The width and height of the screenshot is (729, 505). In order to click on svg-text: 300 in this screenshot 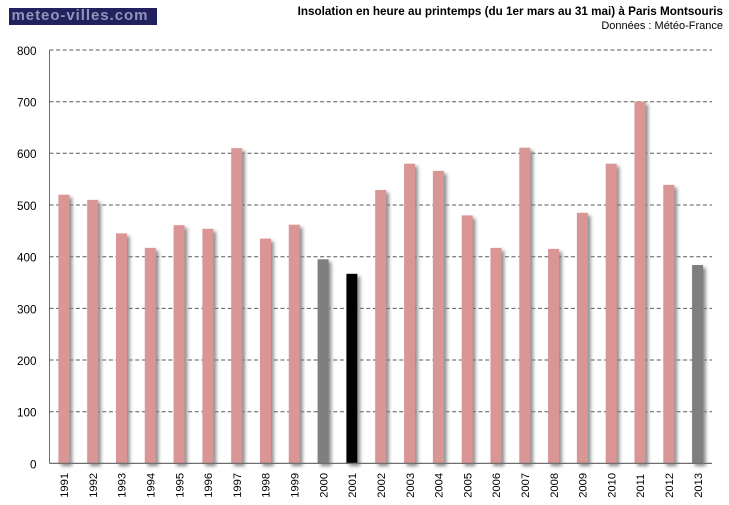, I will do `click(27, 309)`.